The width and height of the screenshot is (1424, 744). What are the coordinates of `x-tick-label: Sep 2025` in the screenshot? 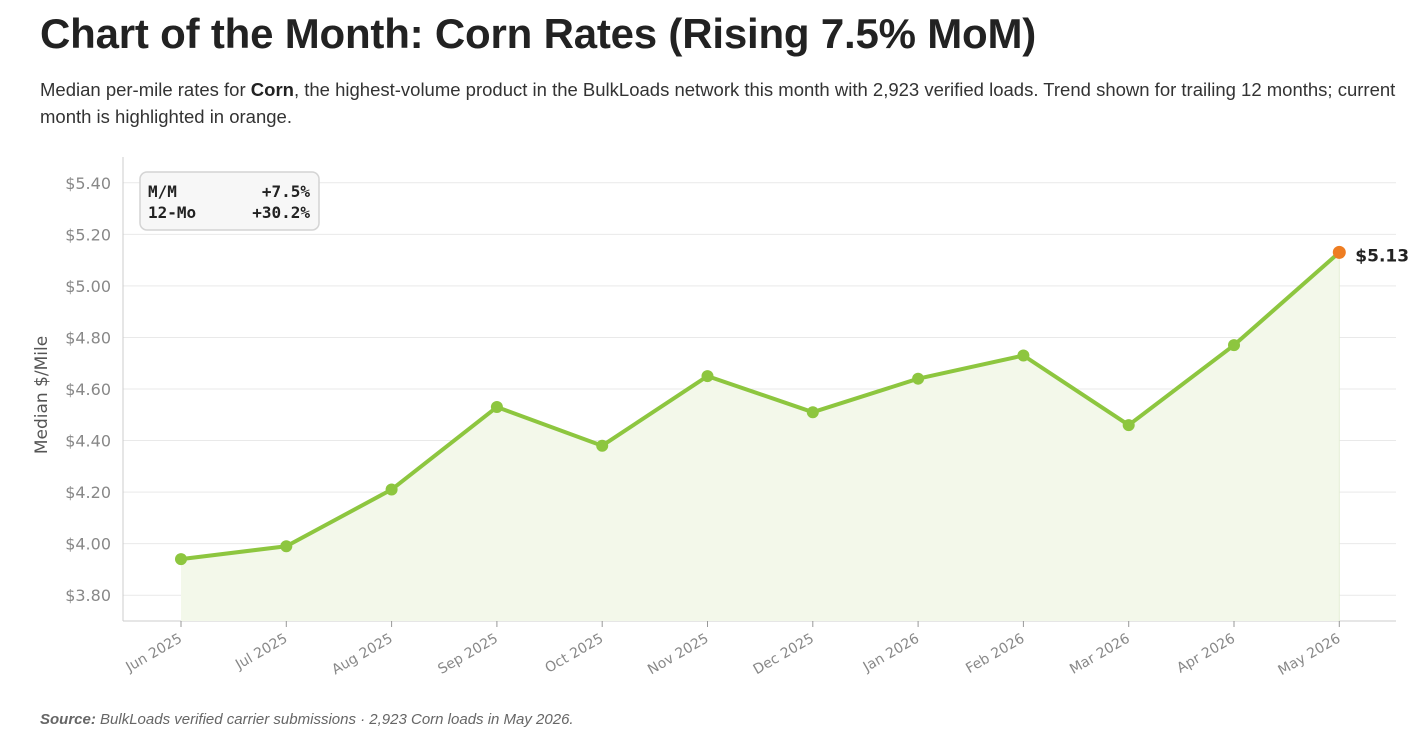 It's located at (468, 654).